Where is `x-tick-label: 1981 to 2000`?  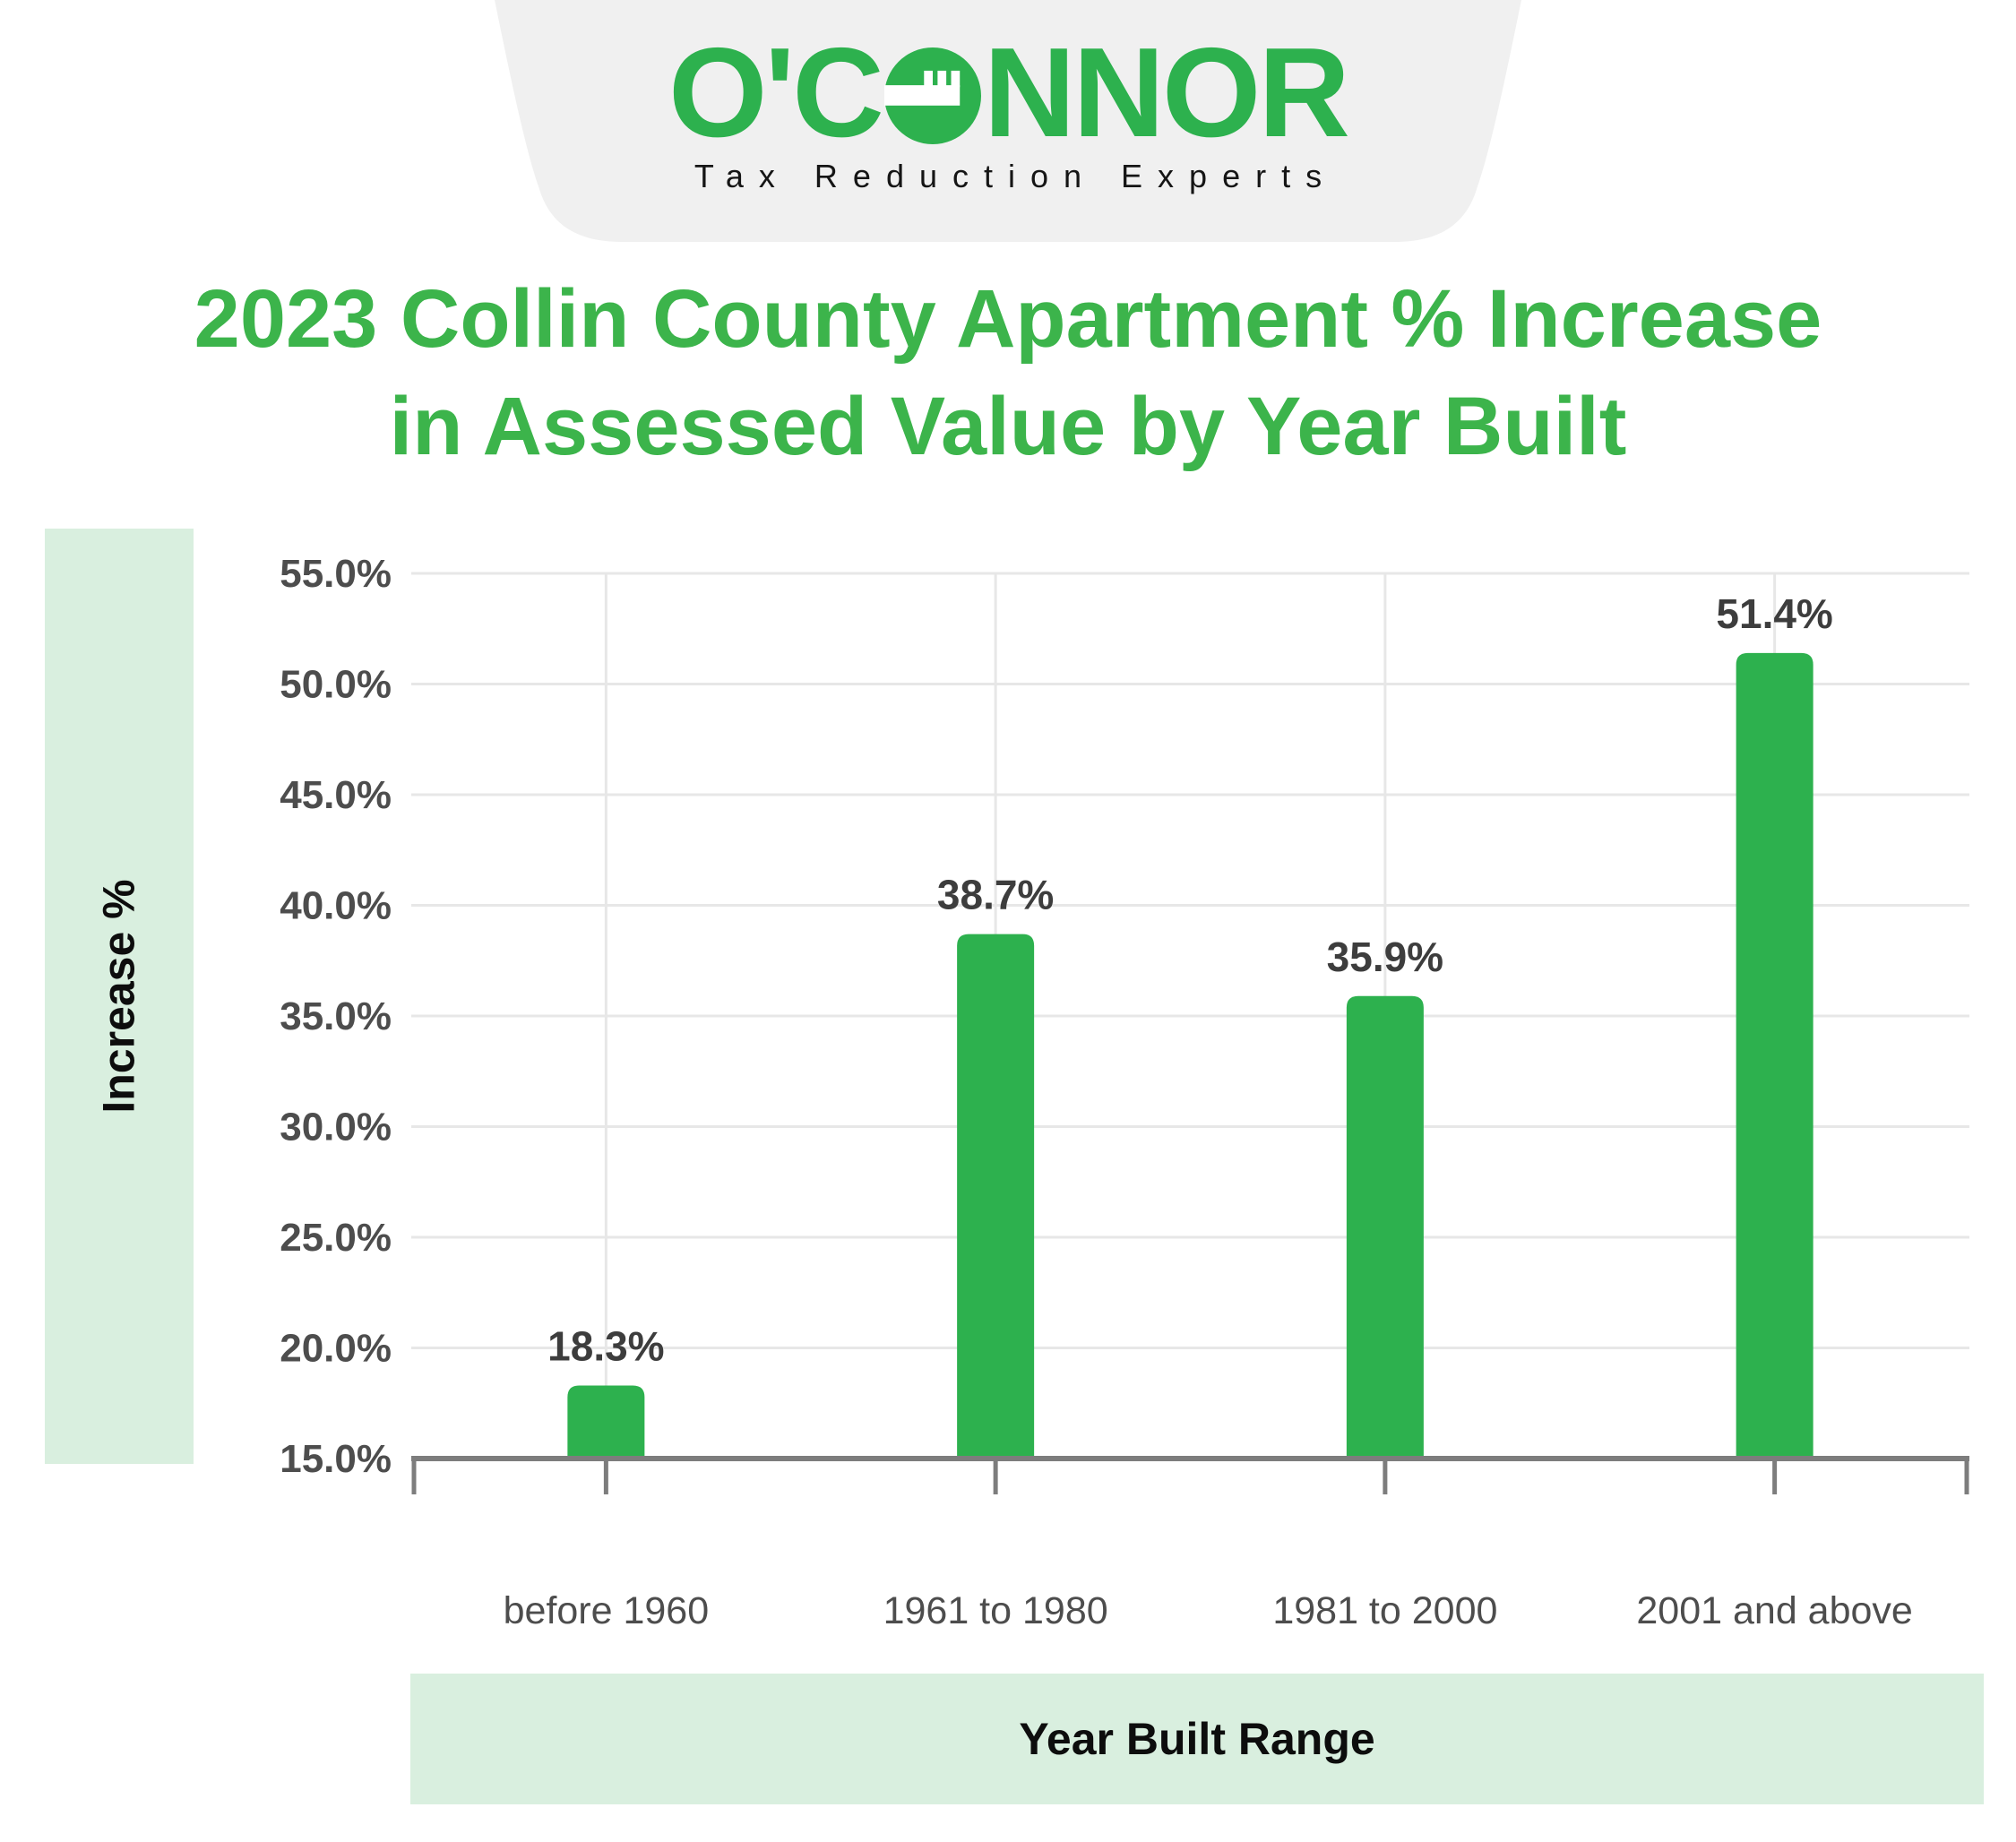
x-tick-label: 1981 to 2000 is located at coordinates (1384, 1610).